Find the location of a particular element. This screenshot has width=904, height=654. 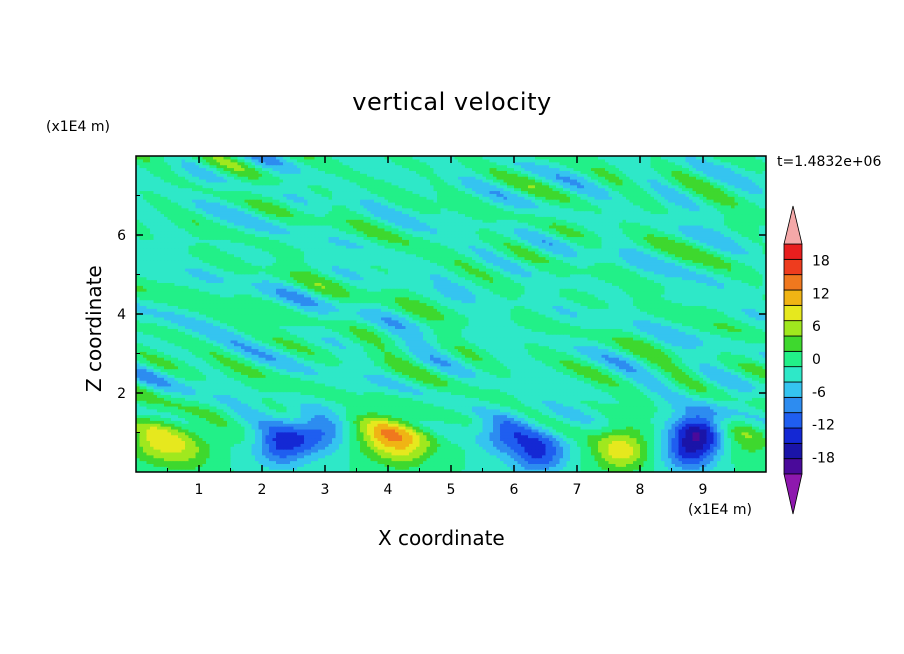

x-axis-label: X coordinate is located at coordinates (441, 538).